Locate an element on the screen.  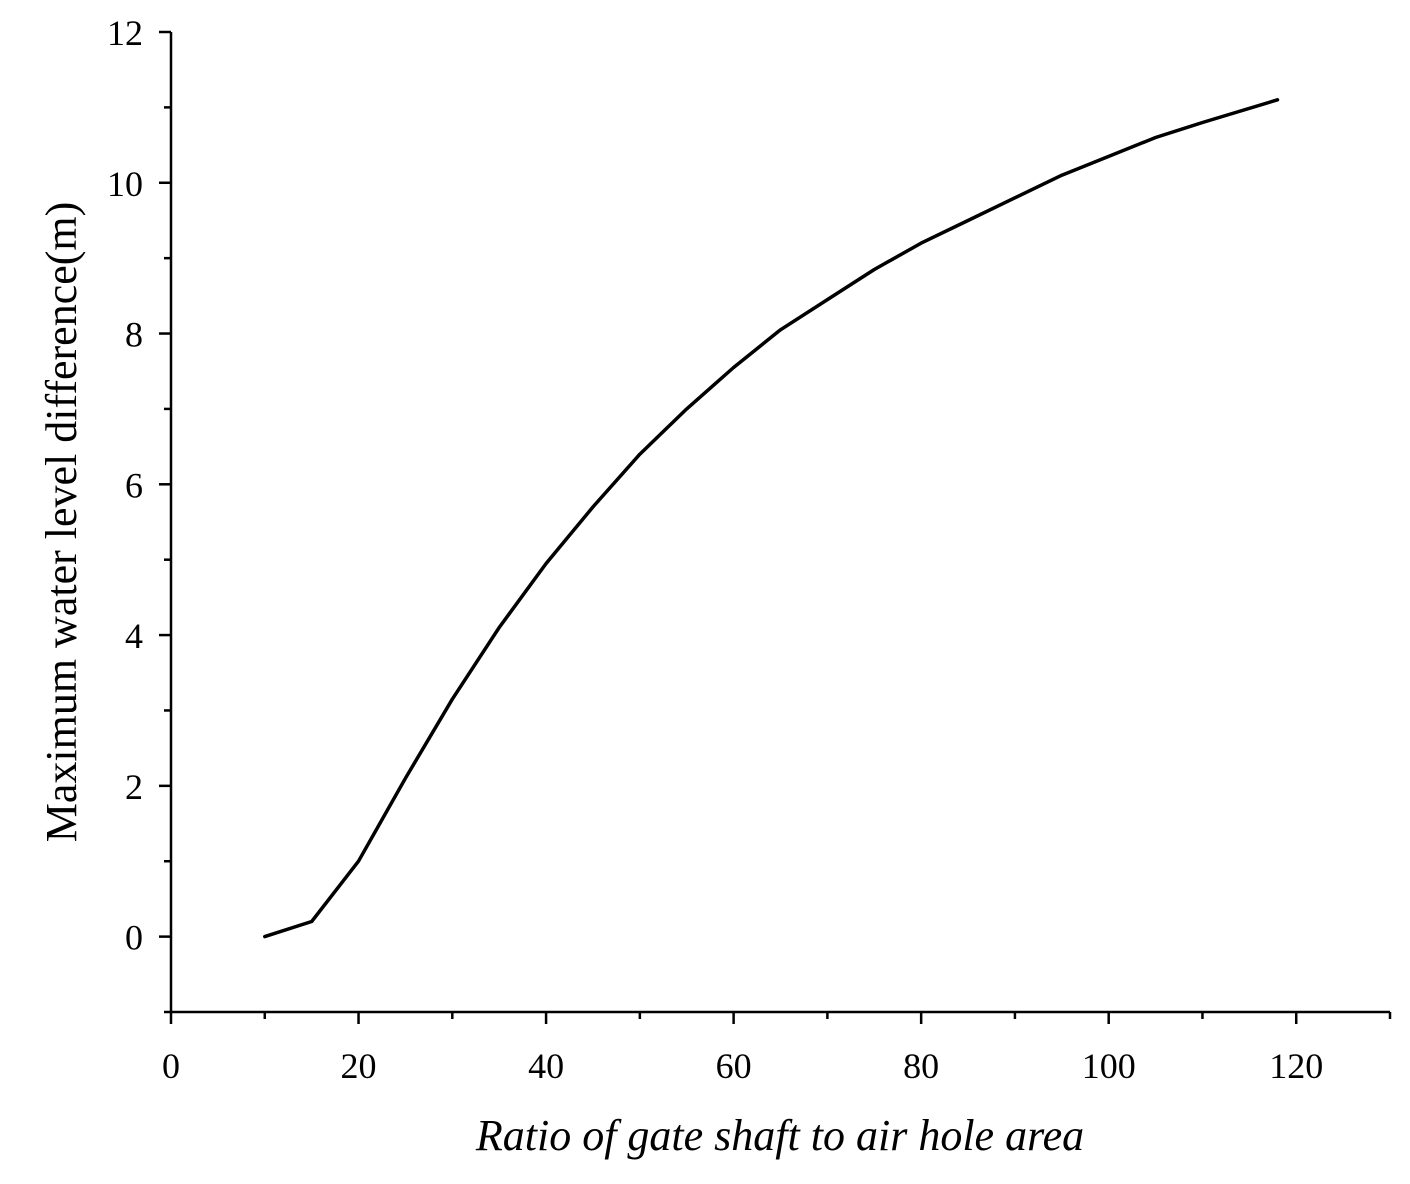
x-tick-label: 80 is located at coordinates (921, 1066).